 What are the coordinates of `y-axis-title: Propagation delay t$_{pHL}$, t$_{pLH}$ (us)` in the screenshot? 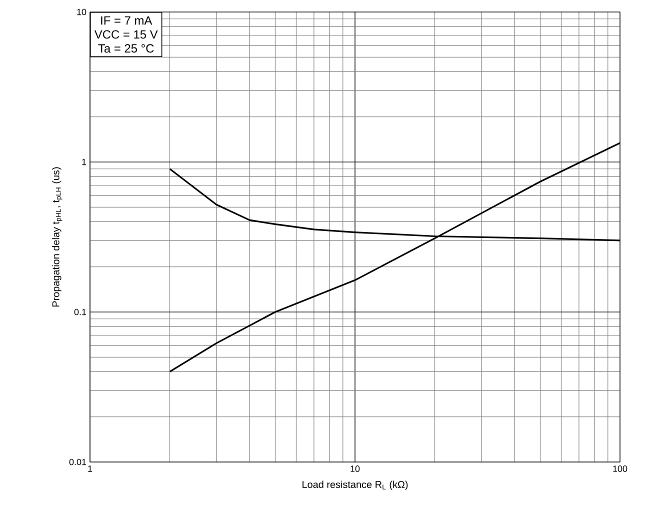 It's located at (57, 237).